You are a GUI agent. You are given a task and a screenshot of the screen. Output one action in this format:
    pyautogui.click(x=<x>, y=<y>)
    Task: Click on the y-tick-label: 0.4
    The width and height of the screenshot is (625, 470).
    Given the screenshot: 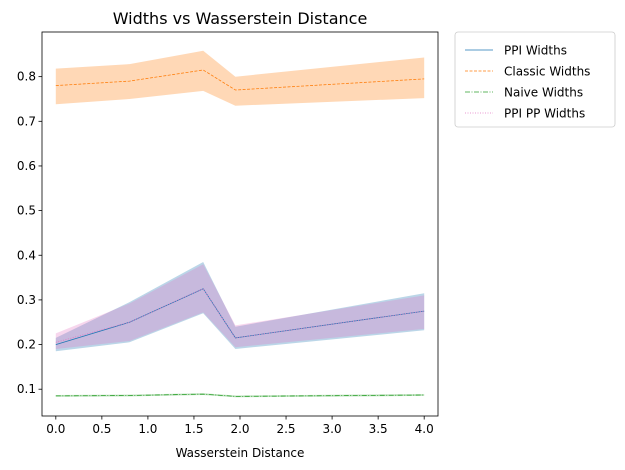 What is the action you would take?
    pyautogui.click(x=26, y=255)
    